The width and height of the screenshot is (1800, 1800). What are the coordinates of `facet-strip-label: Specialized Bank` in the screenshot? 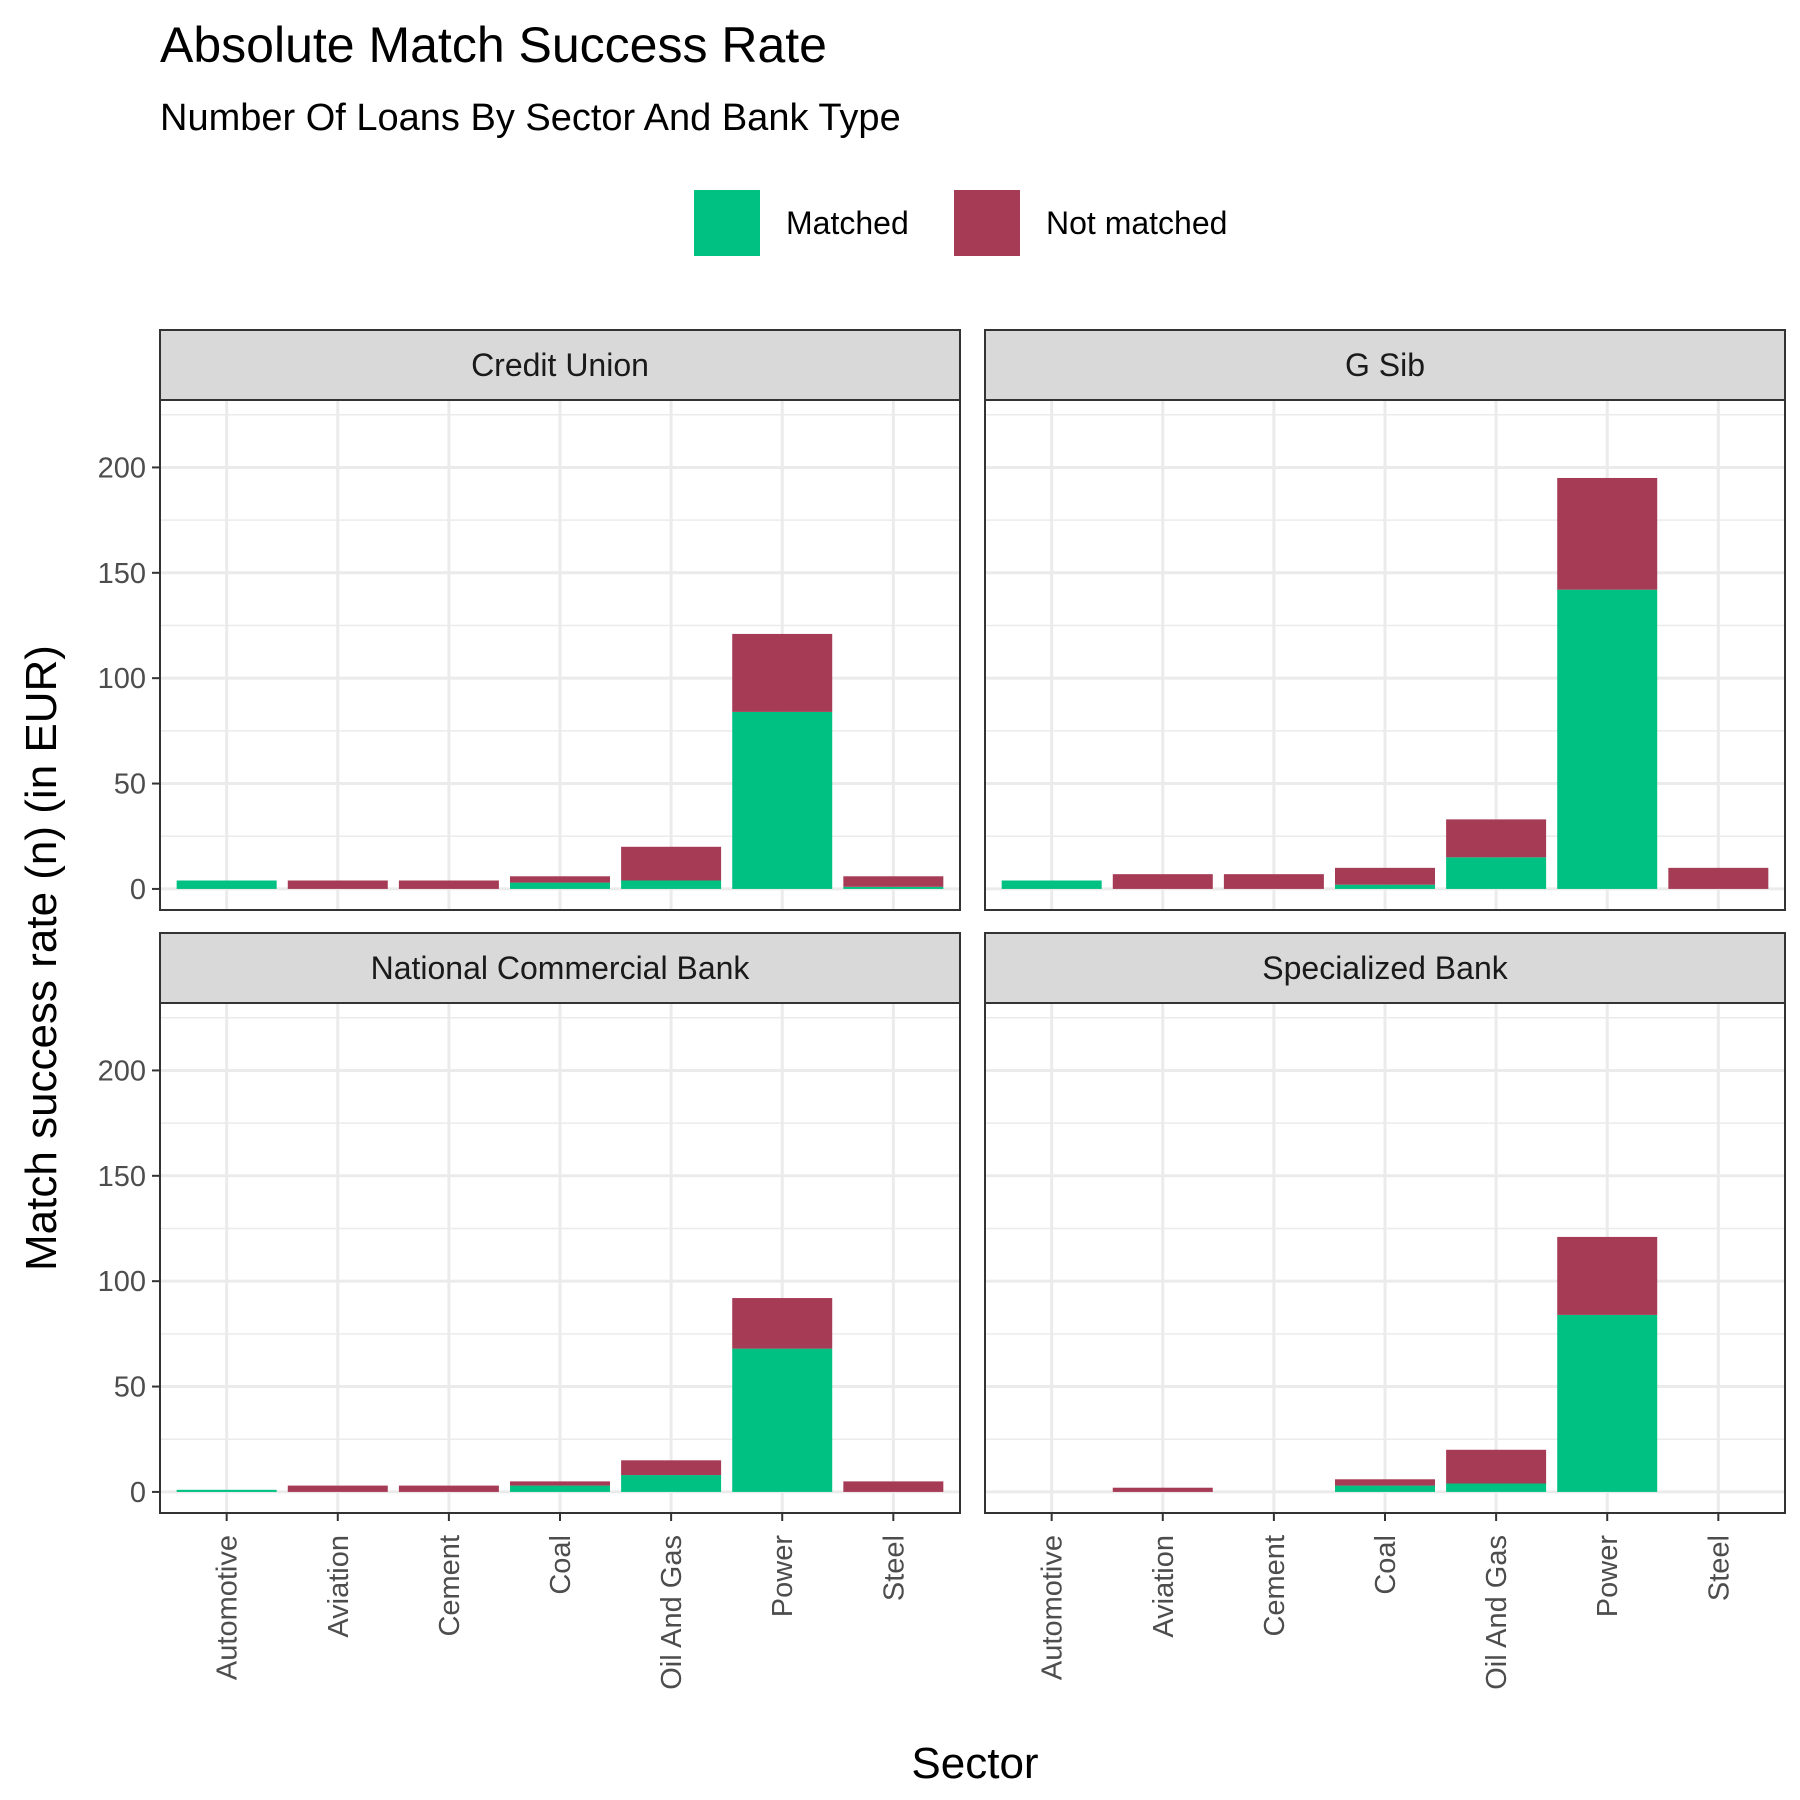 It's located at (1385, 968).